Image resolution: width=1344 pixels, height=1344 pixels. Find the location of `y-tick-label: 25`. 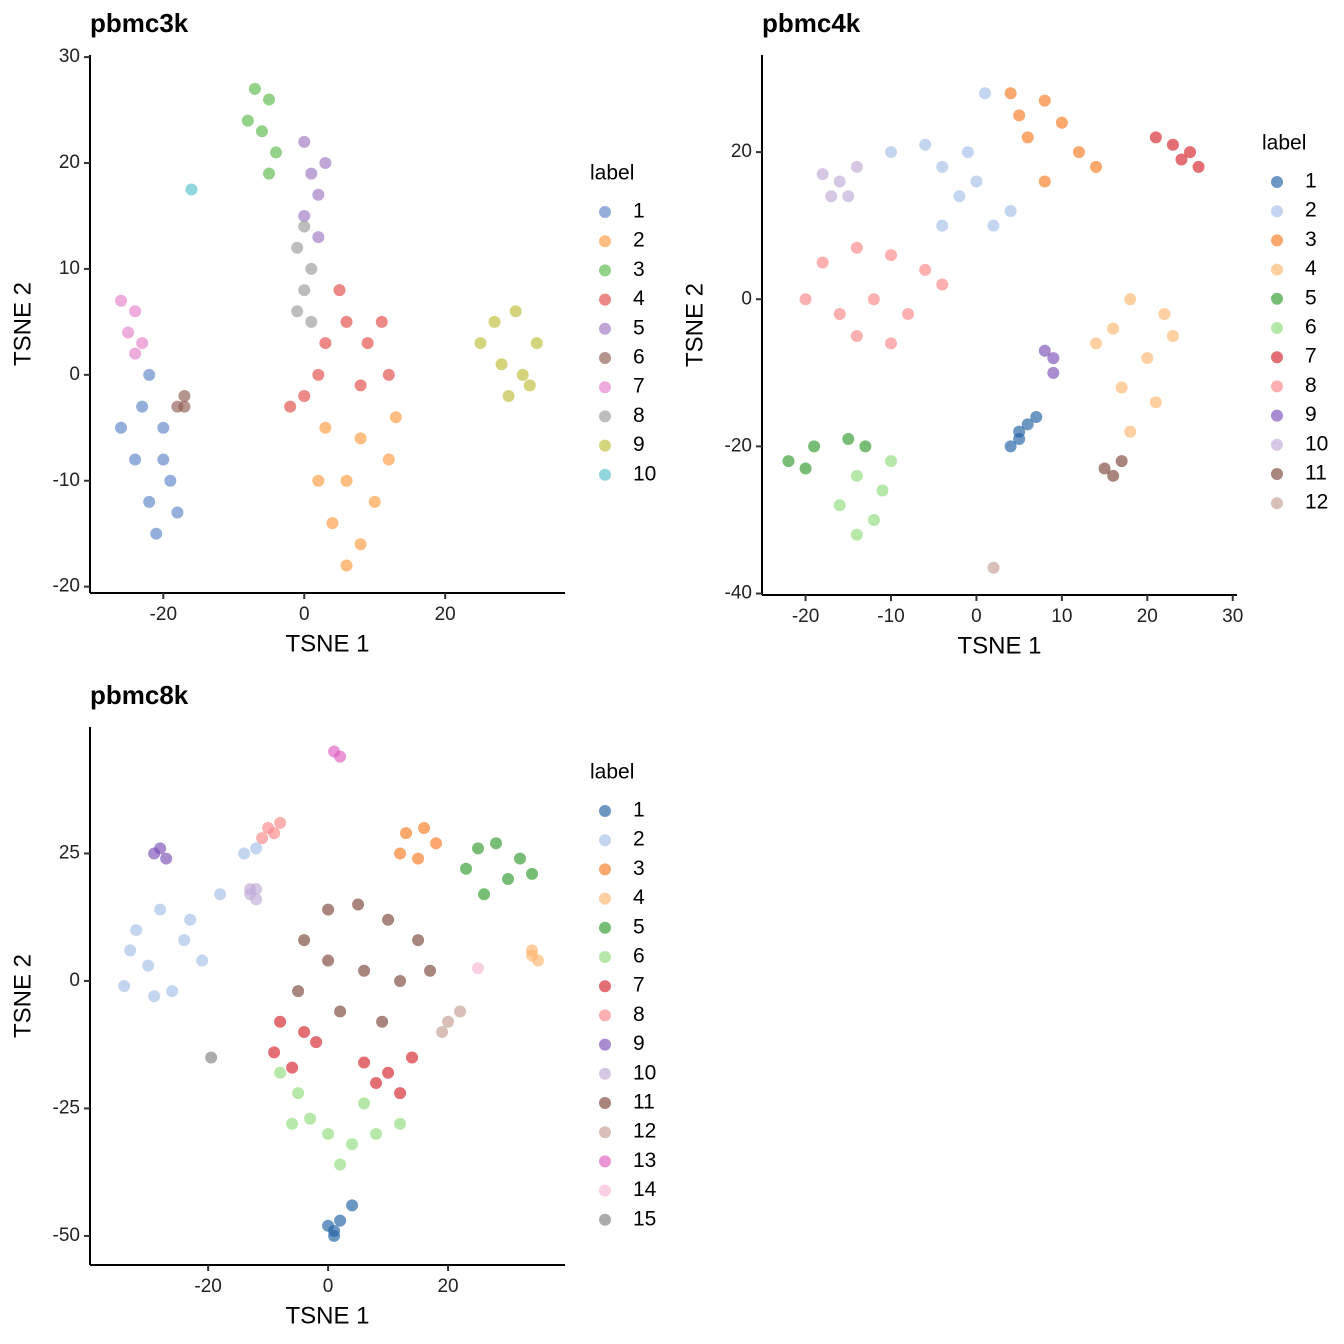

y-tick-label: 25 is located at coordinates (69, 852).